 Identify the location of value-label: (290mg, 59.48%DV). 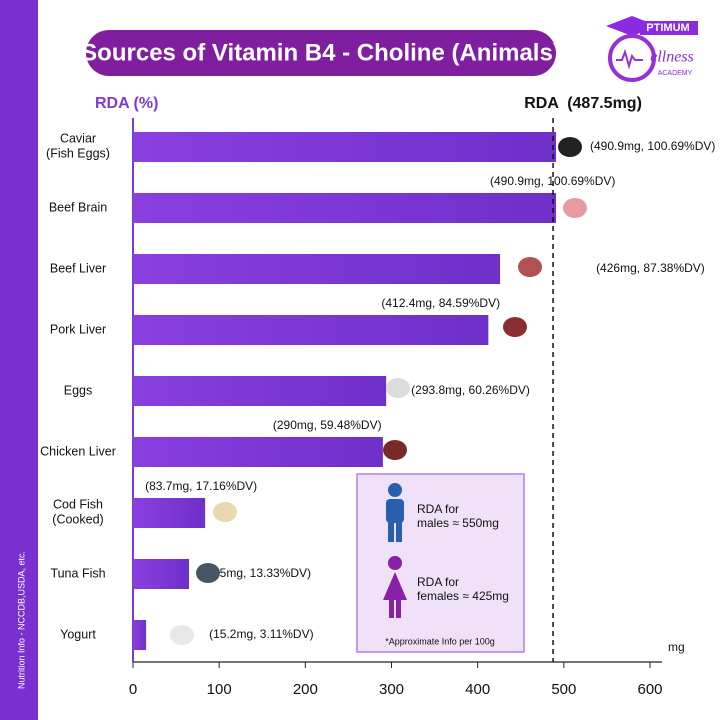
(327, 425).